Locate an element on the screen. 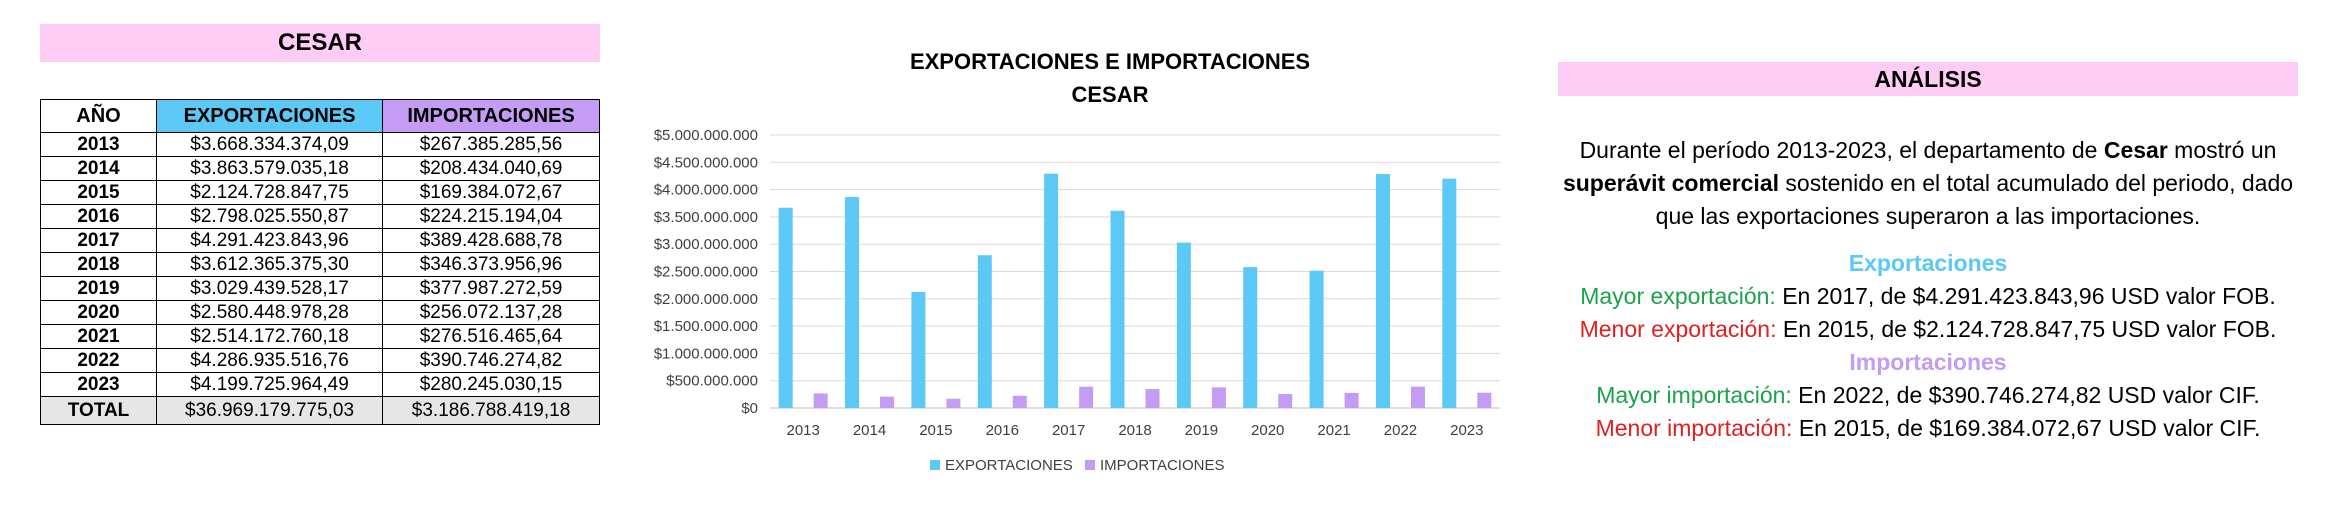  year-cell: 2017 is located at coordinates (98, 240).